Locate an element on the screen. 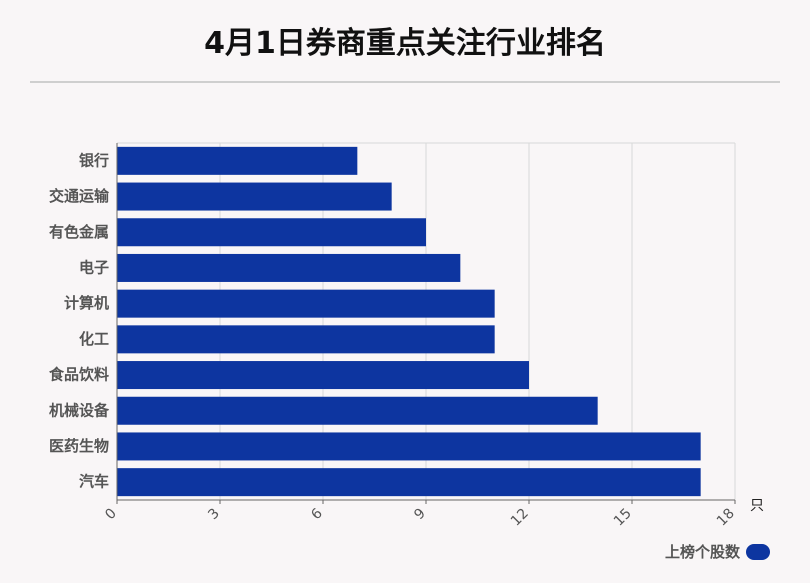  category-label-2: 有色金属 is located at coordinates (79, 232).